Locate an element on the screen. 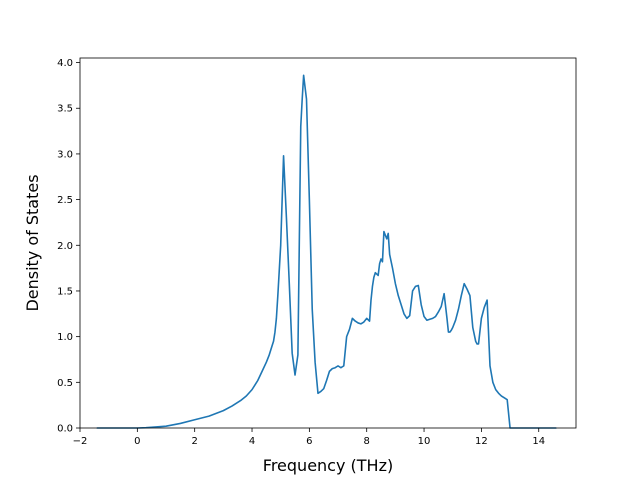 This screenshot has height=480, width=640. y-tick-label: 0.5 is located at coordinates (65, 383).